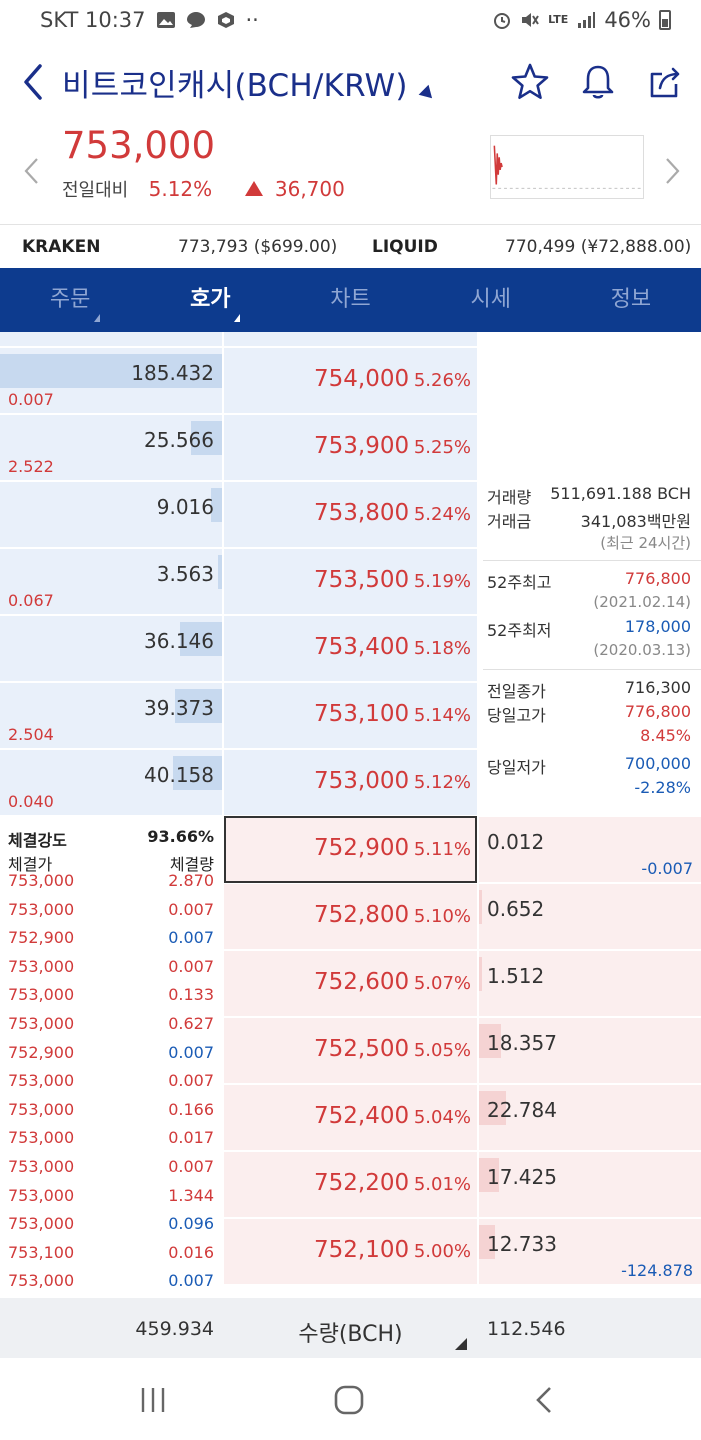 This screenshot has width=701, height=1440. What do you see at coordinates (31, 600) in the screenshot?
I see `ask-change: 0.067` at bounding box center [31, 600].